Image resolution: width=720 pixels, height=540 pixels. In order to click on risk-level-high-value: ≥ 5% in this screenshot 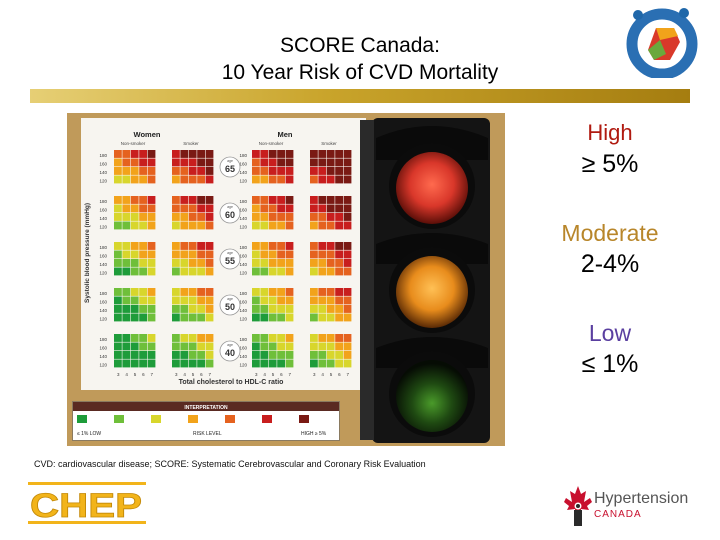, I will do `click(610, 164)`.